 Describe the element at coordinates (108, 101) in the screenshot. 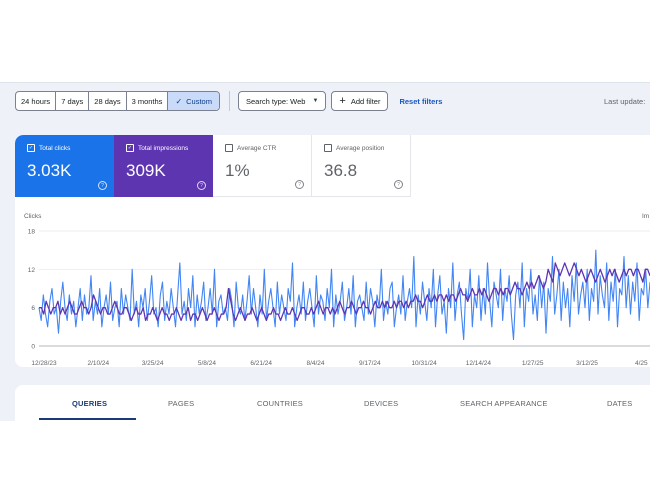

I see `range-28-days-button: 28 days` at that location.